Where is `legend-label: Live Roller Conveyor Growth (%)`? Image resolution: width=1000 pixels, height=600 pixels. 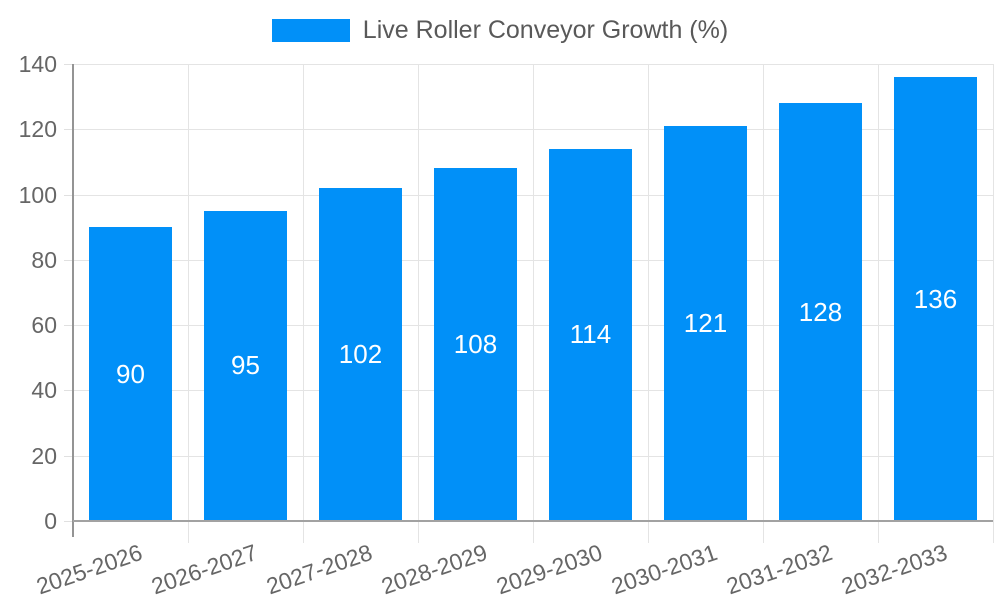
legend-label: Live Roller Conveyor Growth (%) is located at coordinates (545, 30).